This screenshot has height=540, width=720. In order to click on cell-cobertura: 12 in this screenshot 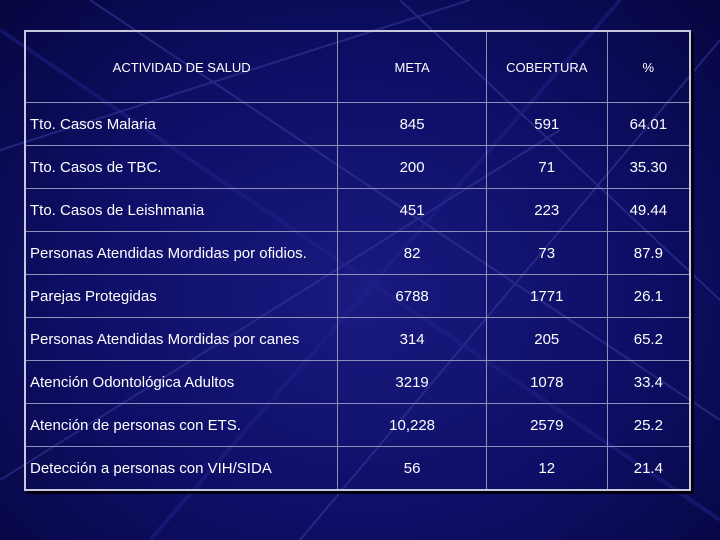, I will do `click(546, 468)`.